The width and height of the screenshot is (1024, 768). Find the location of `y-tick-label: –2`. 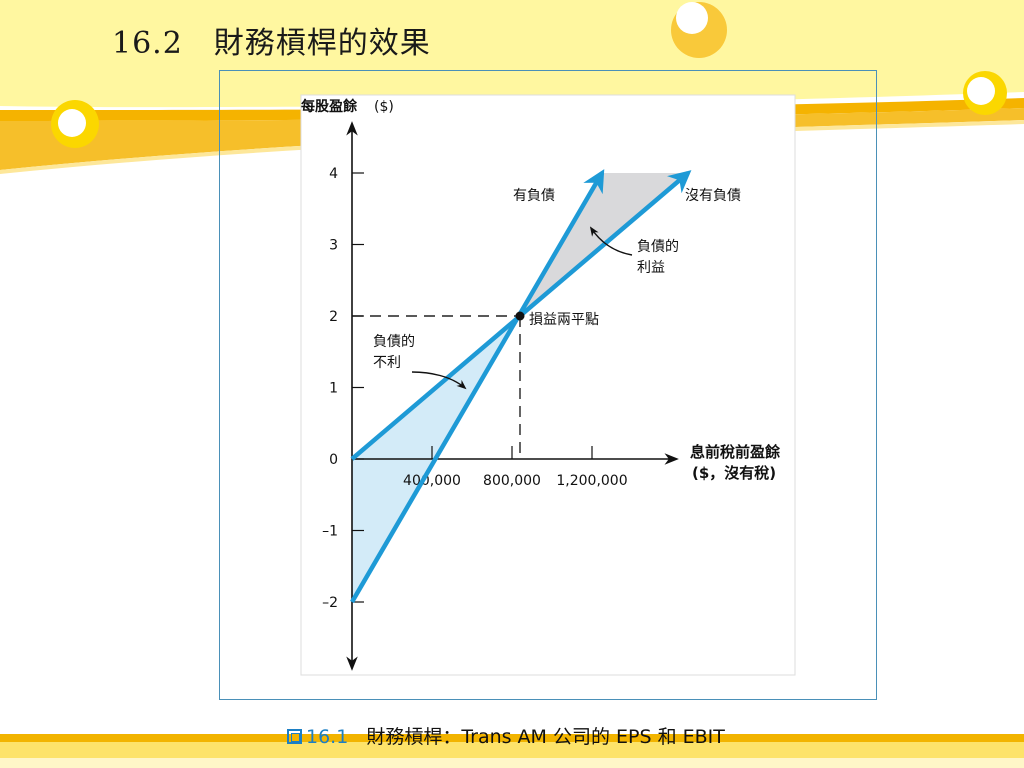

y-tick-label: –2 is located at coordinates (330, 603).